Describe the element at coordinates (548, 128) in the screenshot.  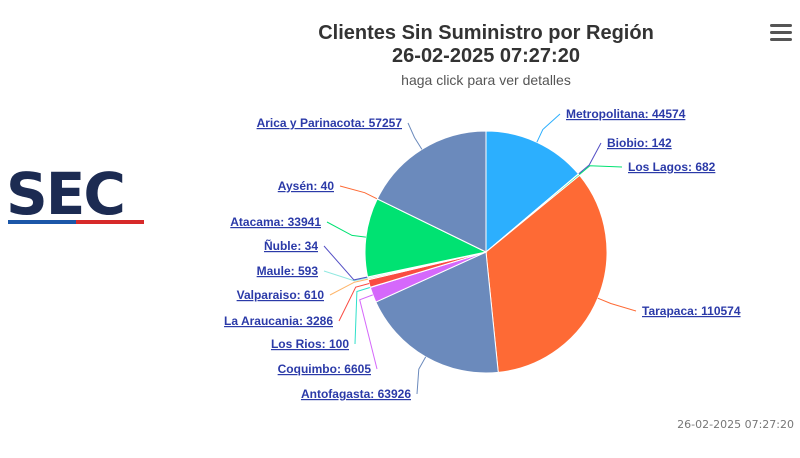
I see `connector-line-metropolitana` at that location.